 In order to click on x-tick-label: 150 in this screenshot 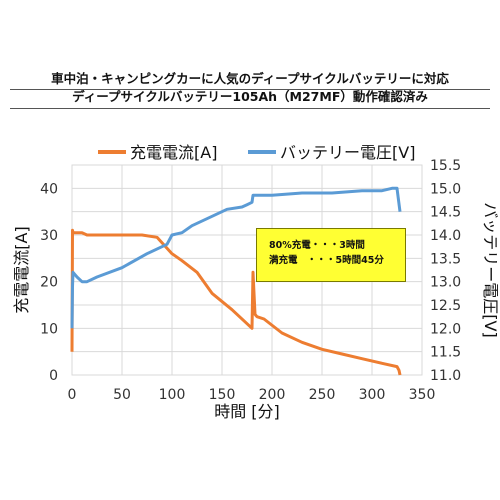, I will do `click(222, 395)`.